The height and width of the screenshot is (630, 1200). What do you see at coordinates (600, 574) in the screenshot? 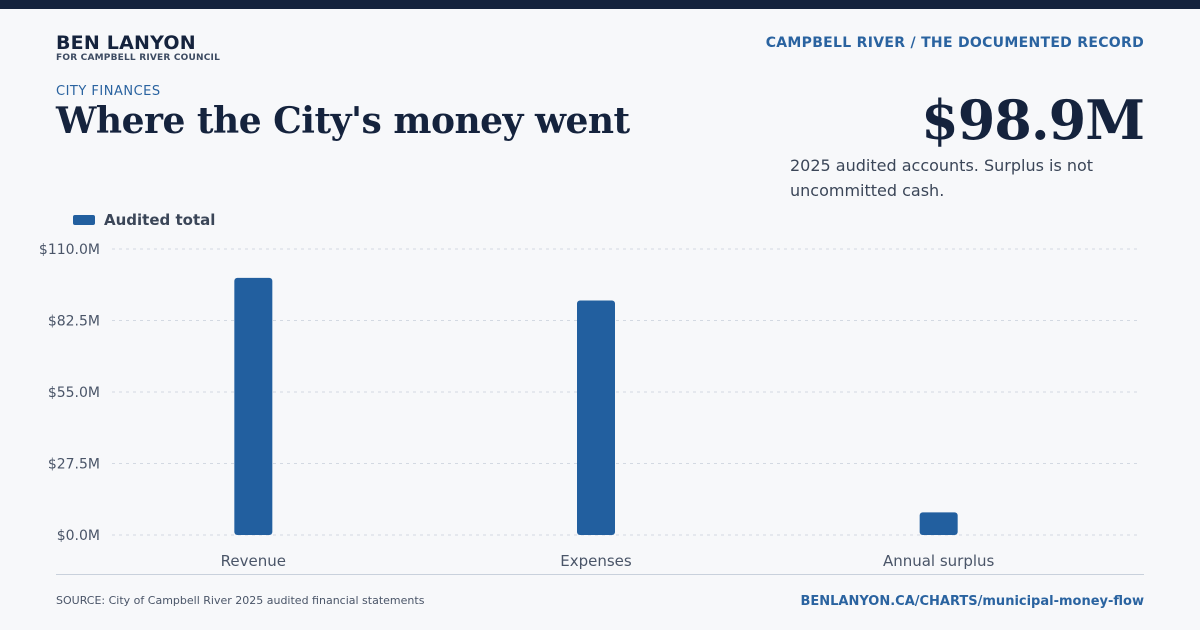
I see `footer-divider` at bounding box center [600, 574].